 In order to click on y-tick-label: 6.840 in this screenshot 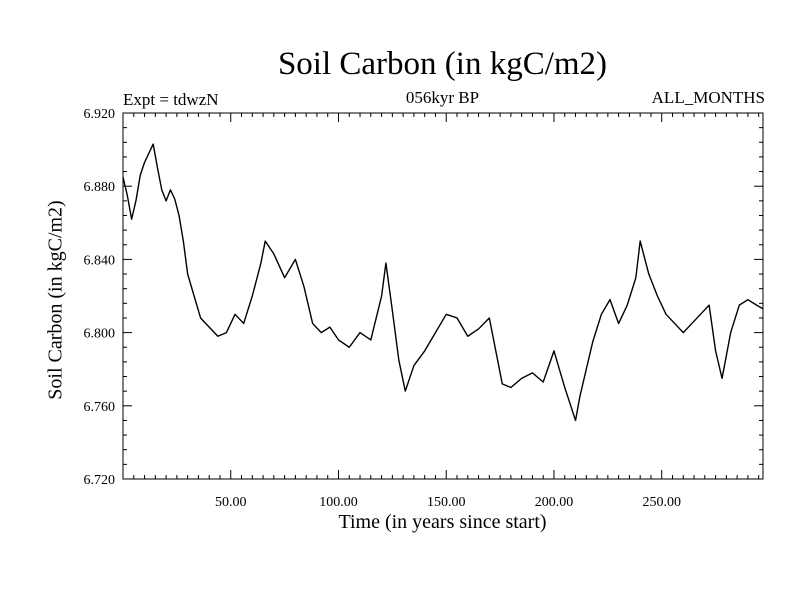, I will do `click(100, 260)`.